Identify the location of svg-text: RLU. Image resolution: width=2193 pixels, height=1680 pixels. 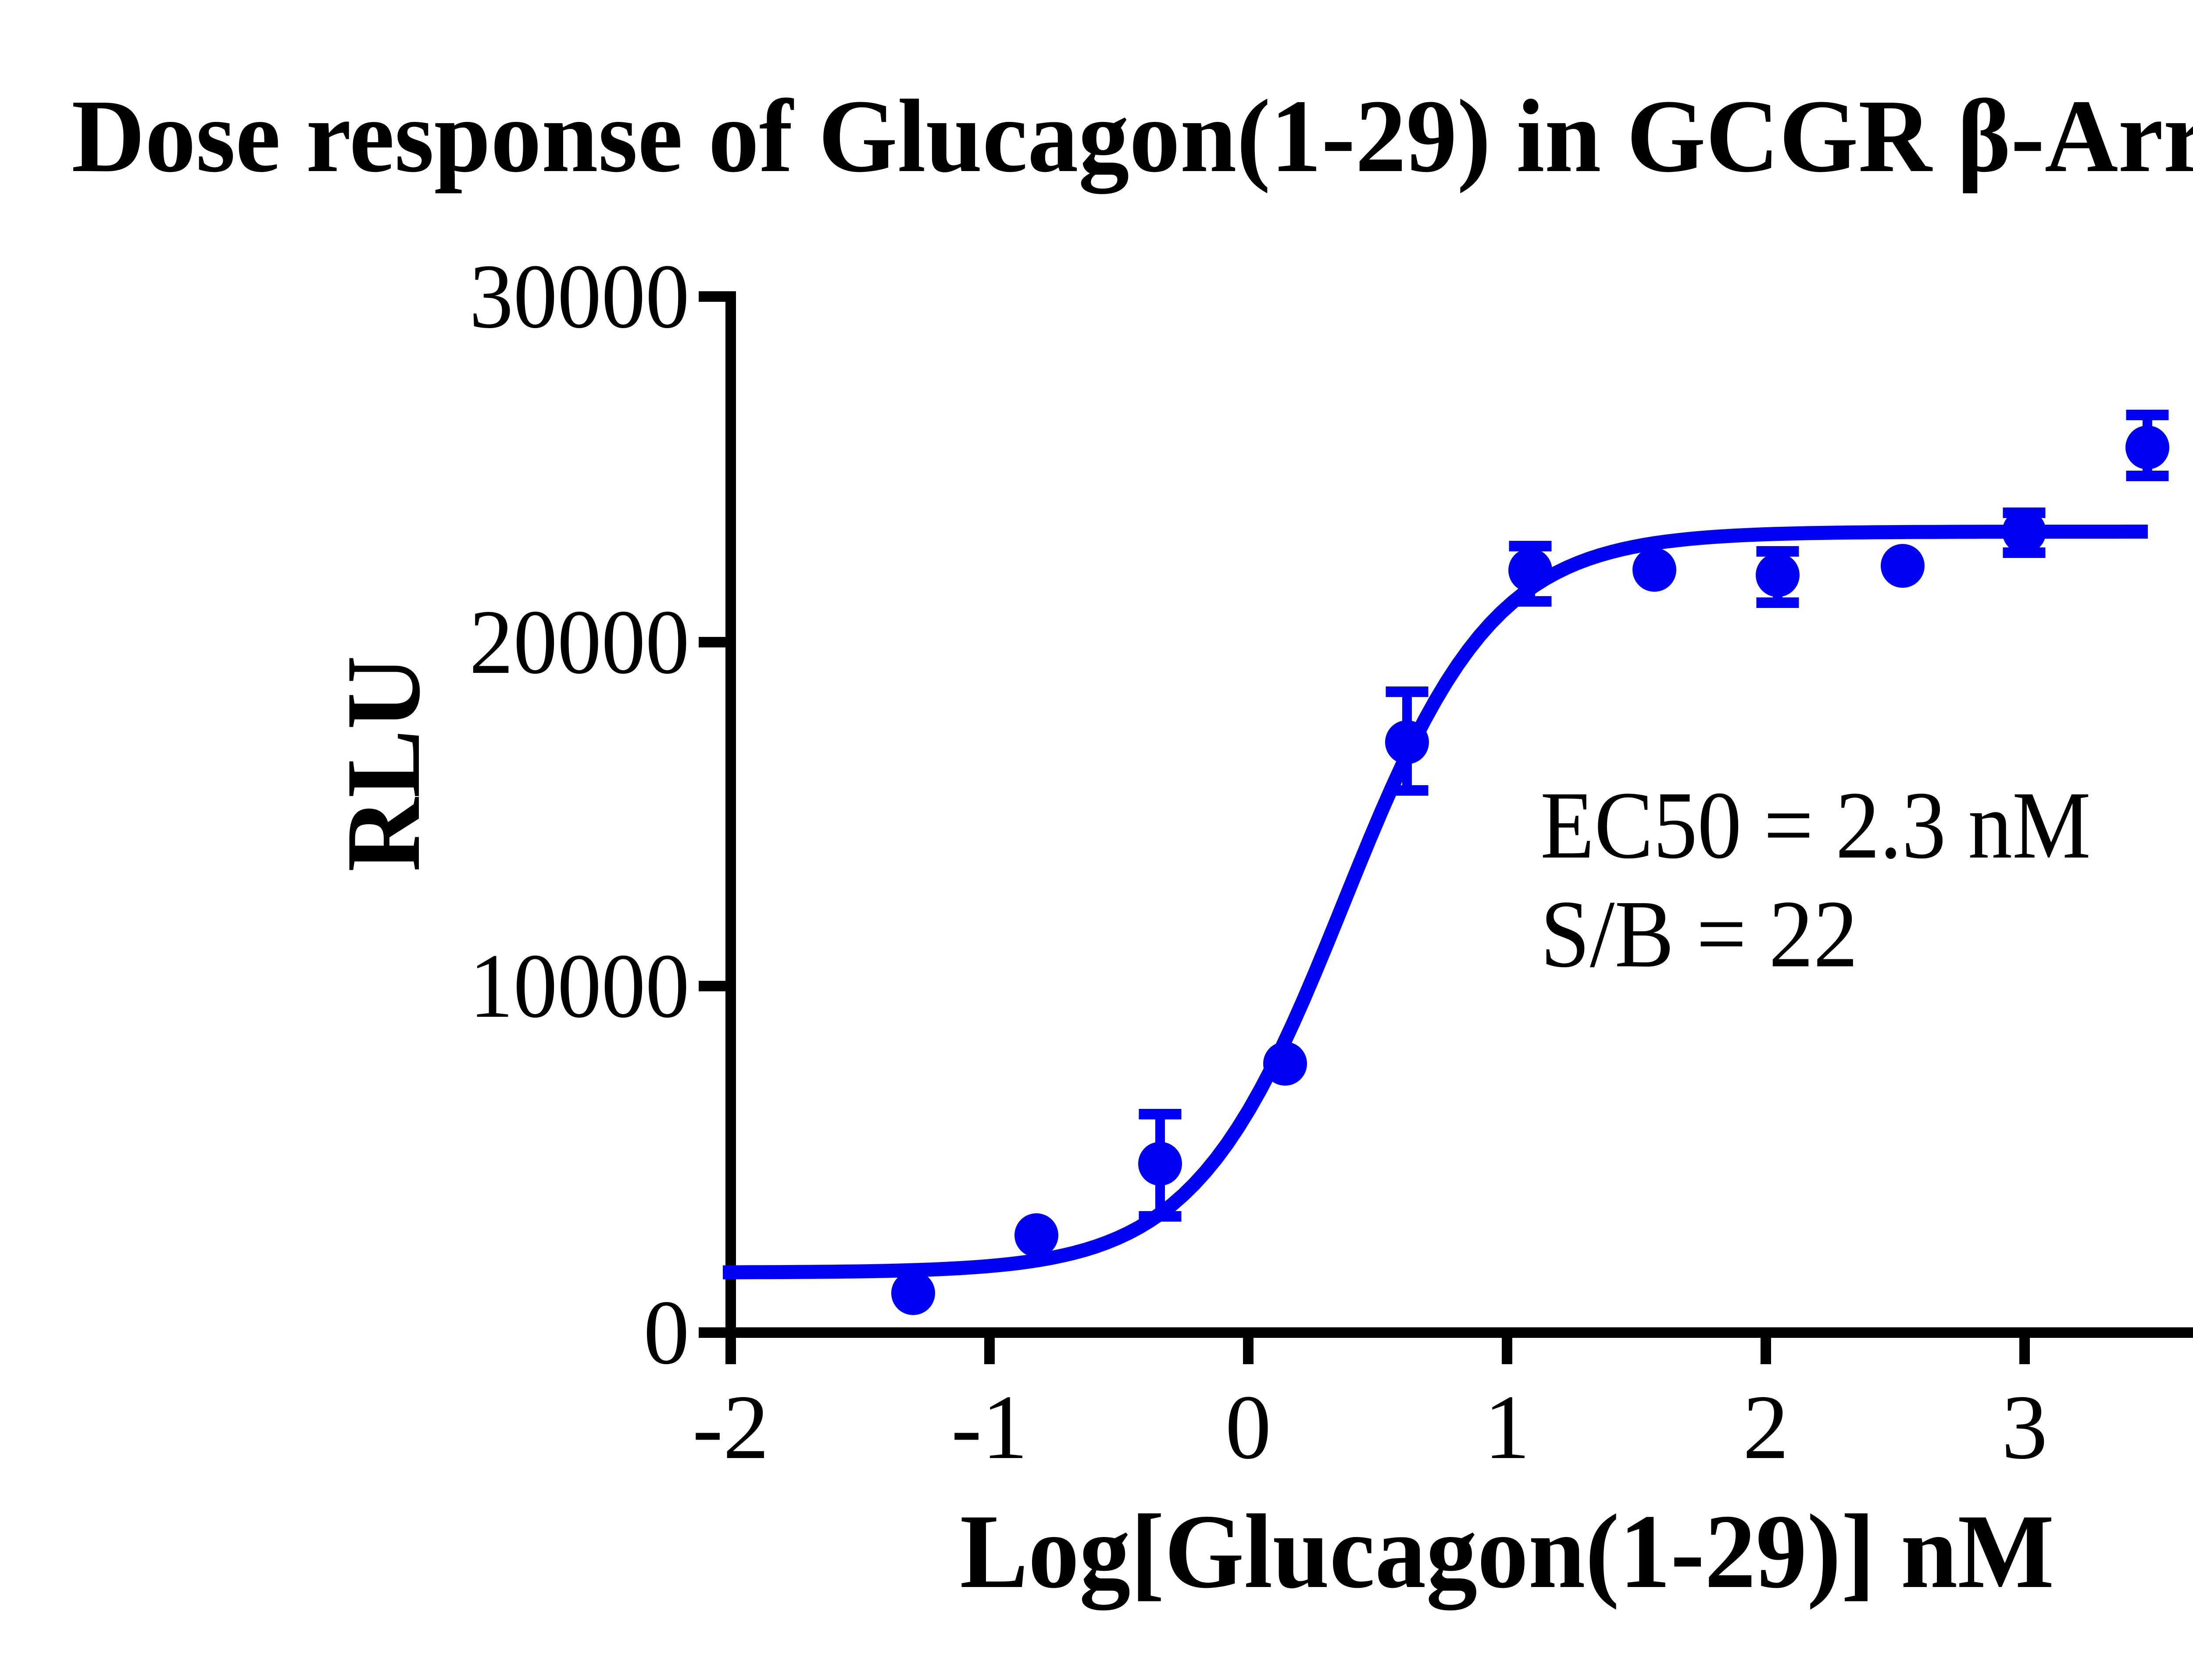
(383, 764).